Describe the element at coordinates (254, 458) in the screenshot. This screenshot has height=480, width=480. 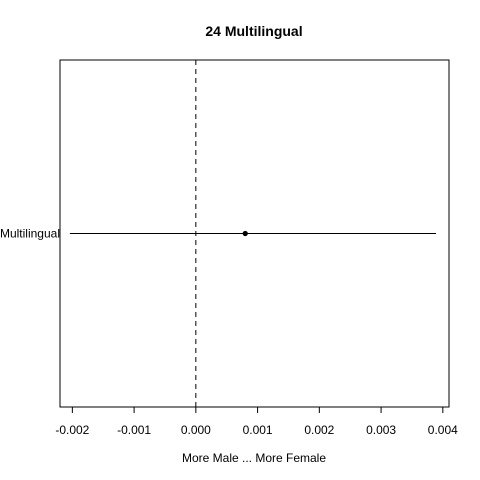
I see `x-axis-label: More Male ... More Female` at that location.